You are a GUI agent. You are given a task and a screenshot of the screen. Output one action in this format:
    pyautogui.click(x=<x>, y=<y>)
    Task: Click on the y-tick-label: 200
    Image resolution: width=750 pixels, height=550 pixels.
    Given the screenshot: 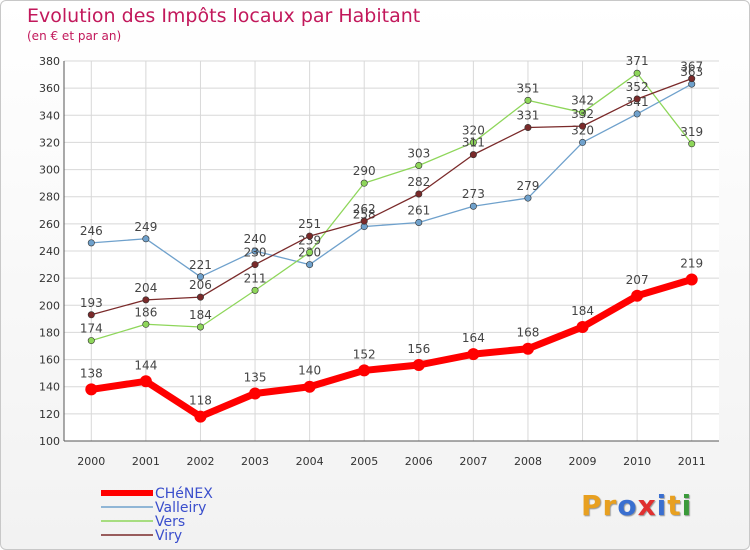 What is the action you would take?
    pyautogui.click(x=49, y=305)
    